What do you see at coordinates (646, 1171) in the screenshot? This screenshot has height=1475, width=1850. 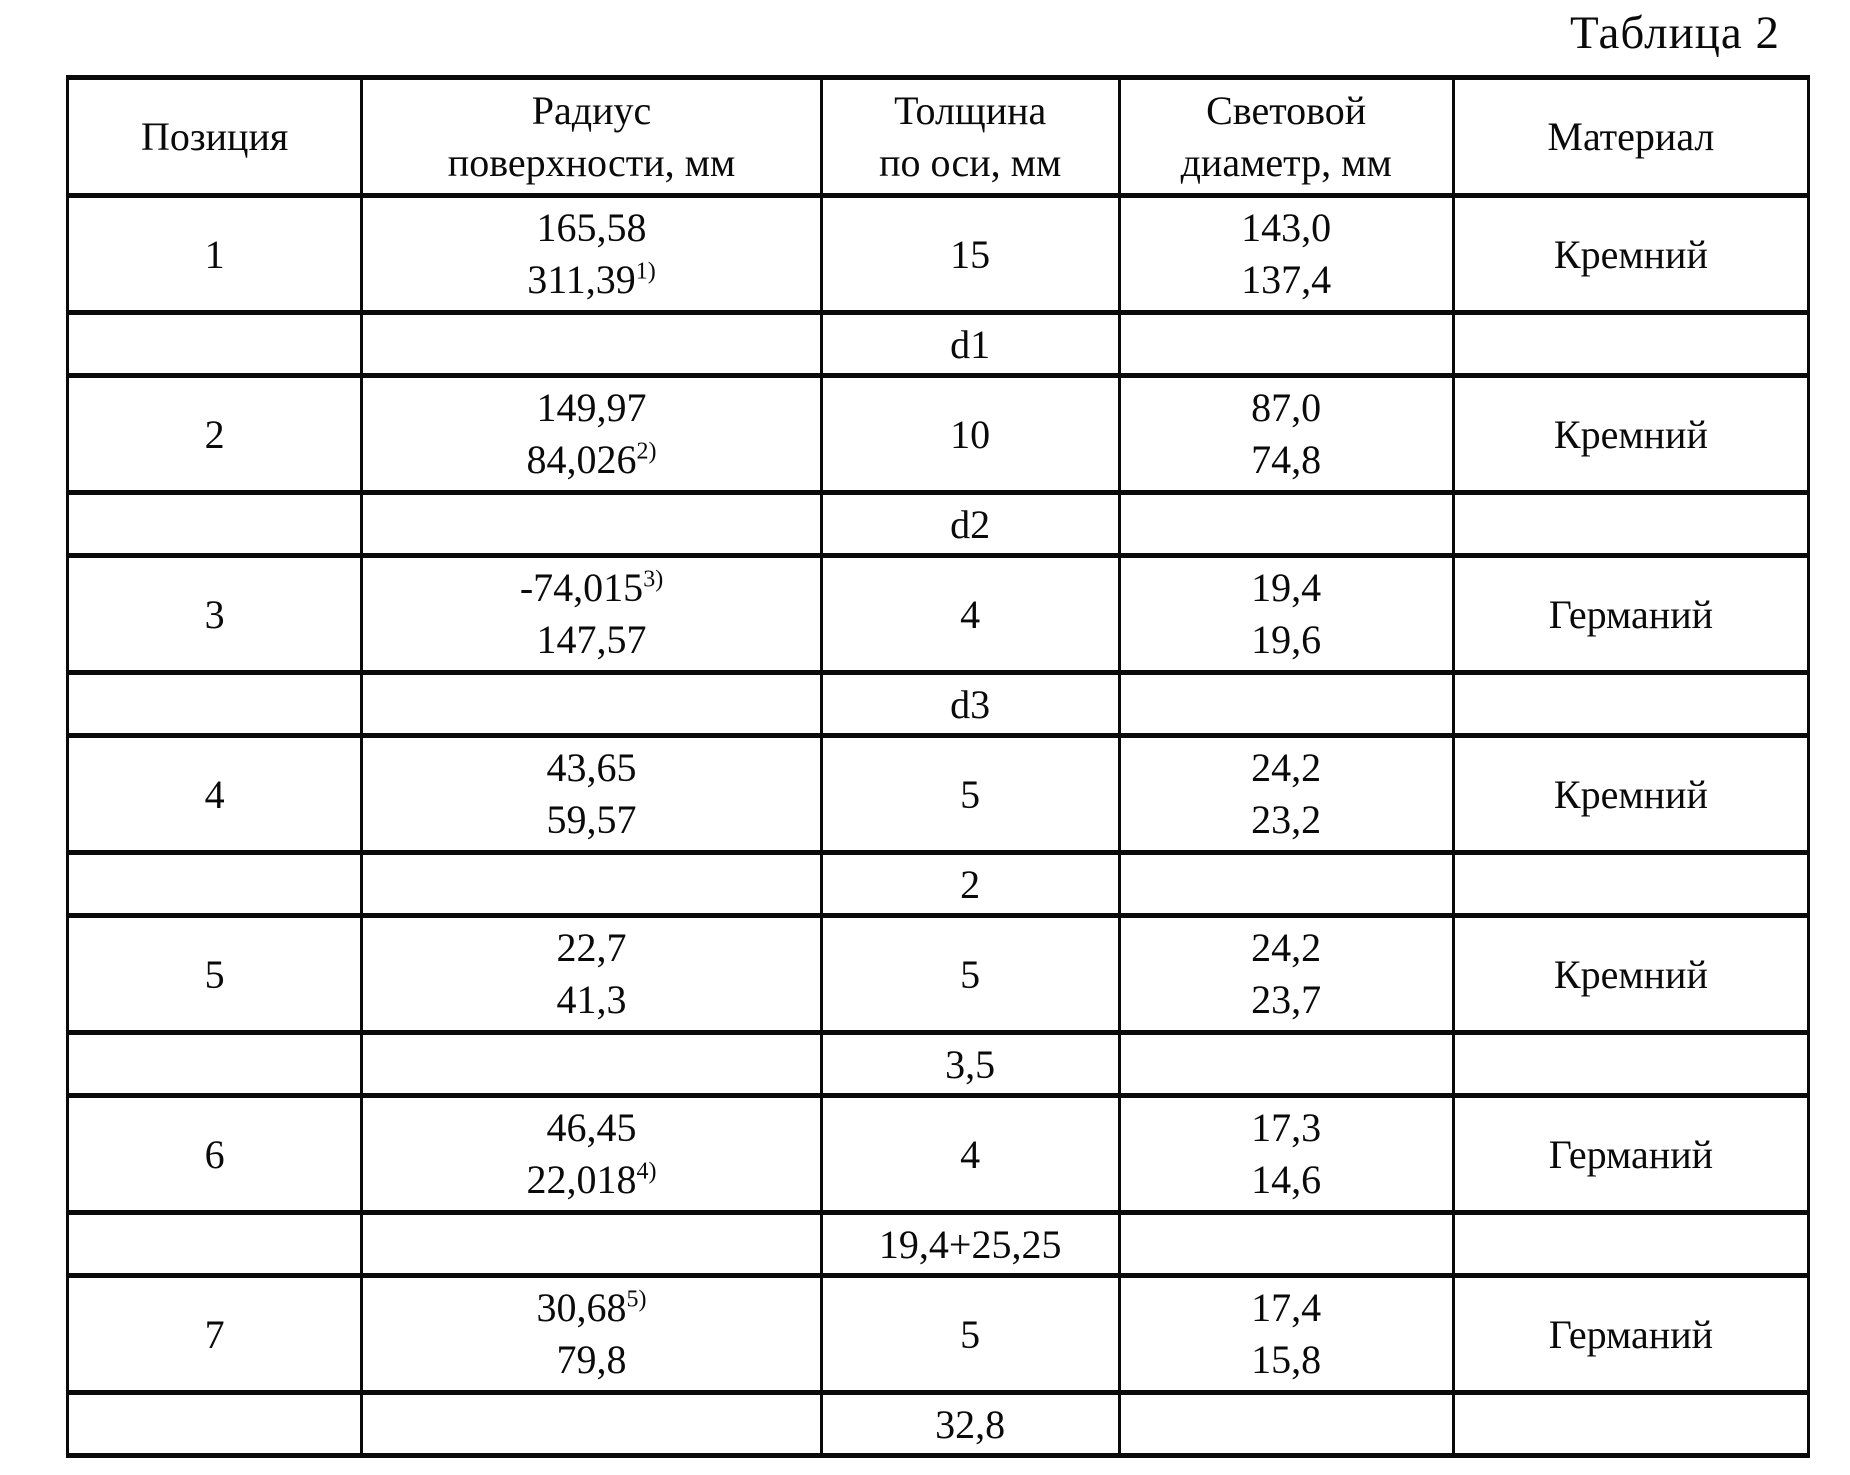 I see `footnote-mark: 4)` at bounding box center [646, 1171].